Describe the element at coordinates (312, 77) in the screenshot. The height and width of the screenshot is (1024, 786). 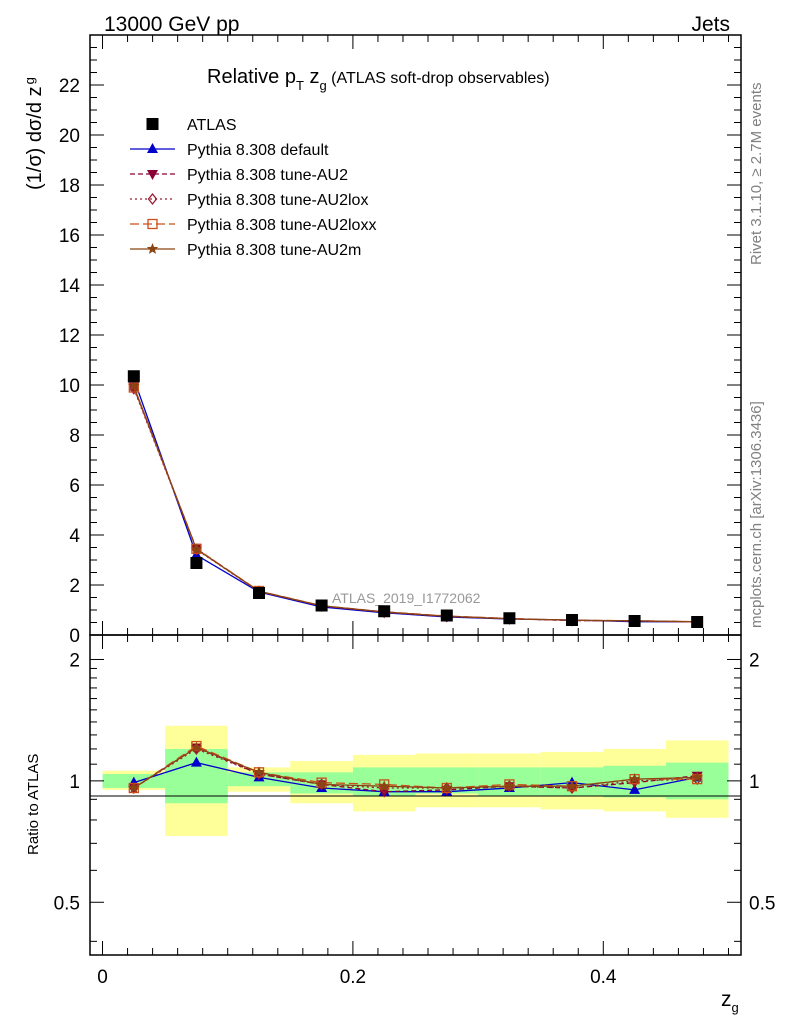
I see `title-mid: z` at that location.